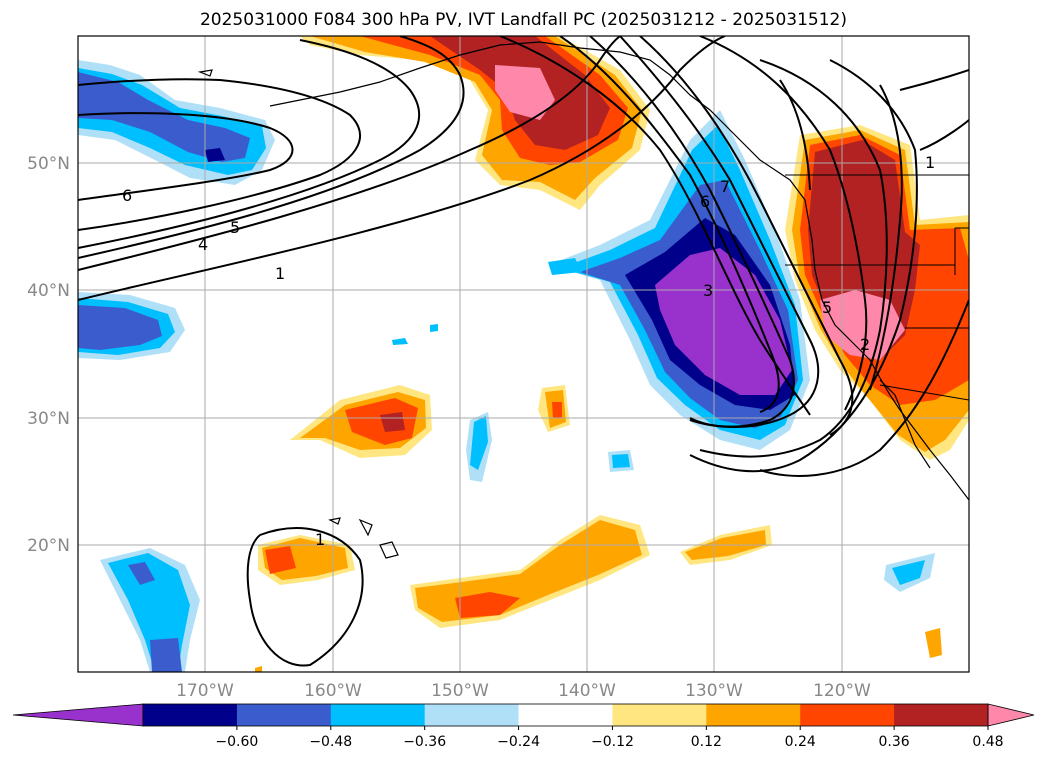 Image resolution: width=1047 pixels, height=765 pixels. Describe the element at coordinates (333, 691) in the screenshot. I see `lon-label-160w: 160°W` at that location.